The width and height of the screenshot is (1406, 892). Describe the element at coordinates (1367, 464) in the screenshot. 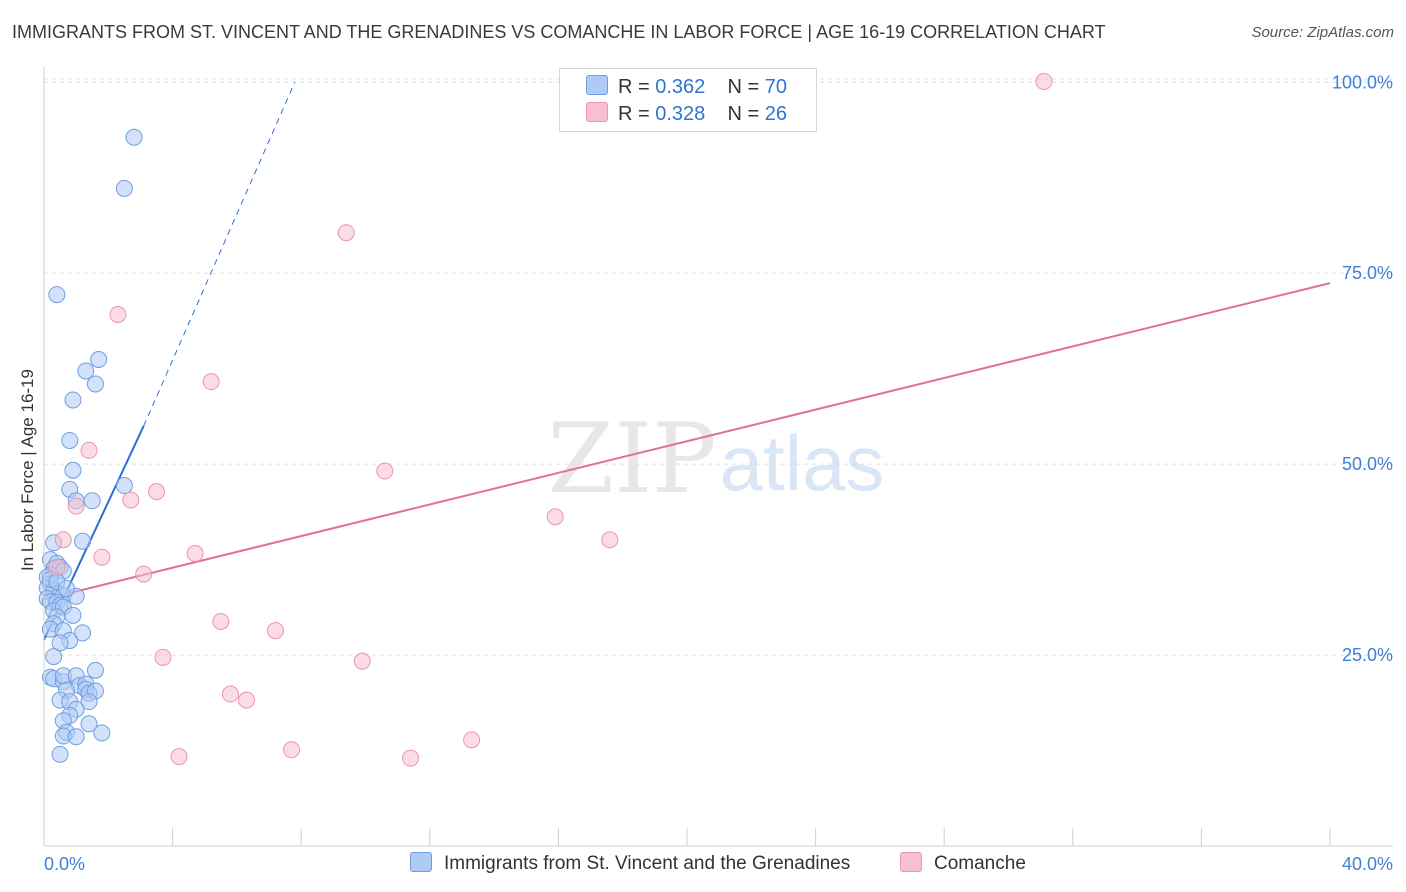

I see `y-tick-label: 50.0%` at that location.